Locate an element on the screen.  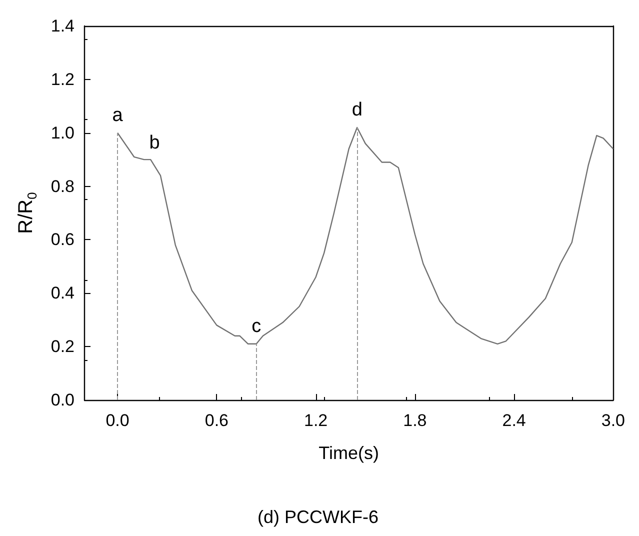
x-tick-label: 1.2 is located at coordinates (316, 420).